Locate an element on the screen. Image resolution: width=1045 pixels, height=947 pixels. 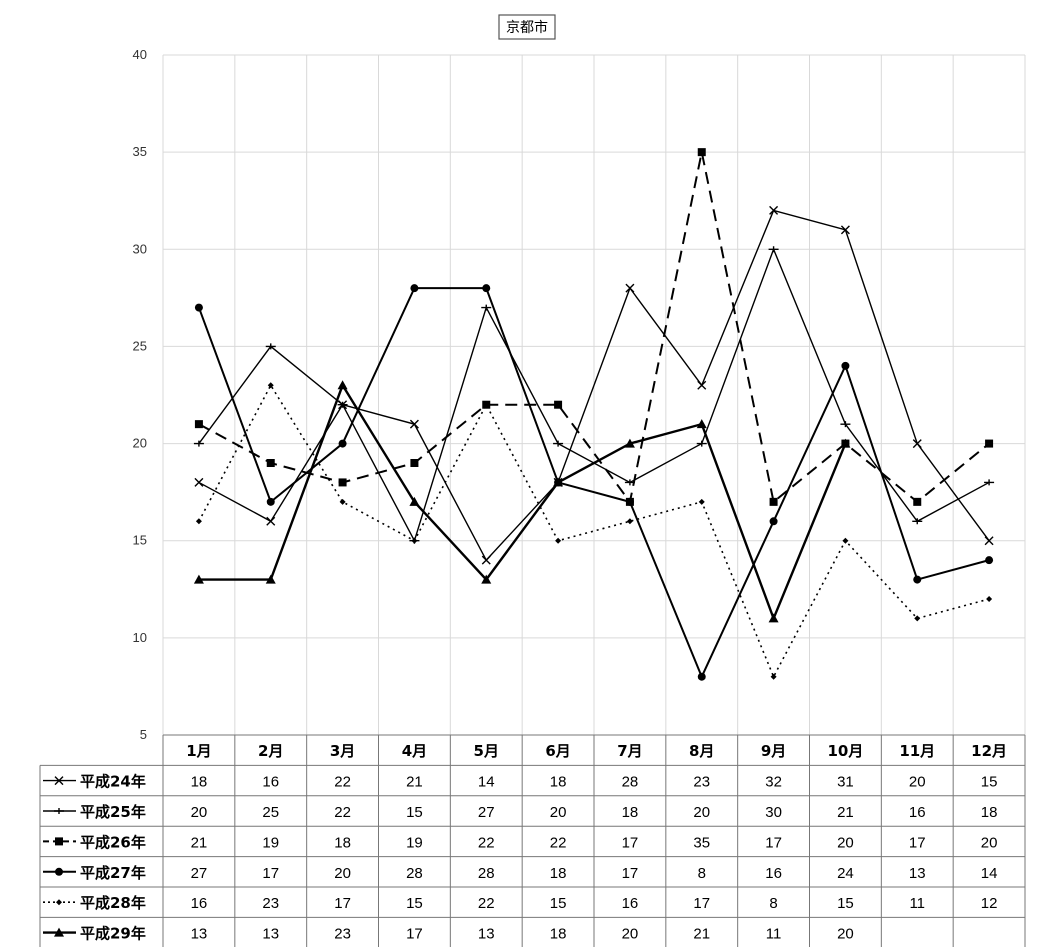
y-tick-label: 15 is located at coordinates (140, 540).